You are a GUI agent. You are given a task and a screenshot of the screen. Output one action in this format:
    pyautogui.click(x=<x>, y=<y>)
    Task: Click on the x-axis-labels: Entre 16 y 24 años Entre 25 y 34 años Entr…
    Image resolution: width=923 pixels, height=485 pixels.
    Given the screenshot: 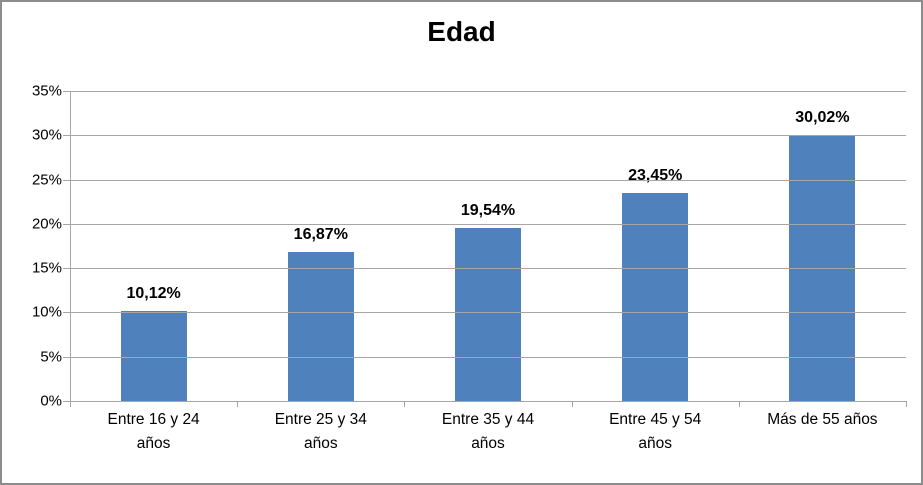 What is the action you would take?
    pyautogui.click(x=488, y=432)
    